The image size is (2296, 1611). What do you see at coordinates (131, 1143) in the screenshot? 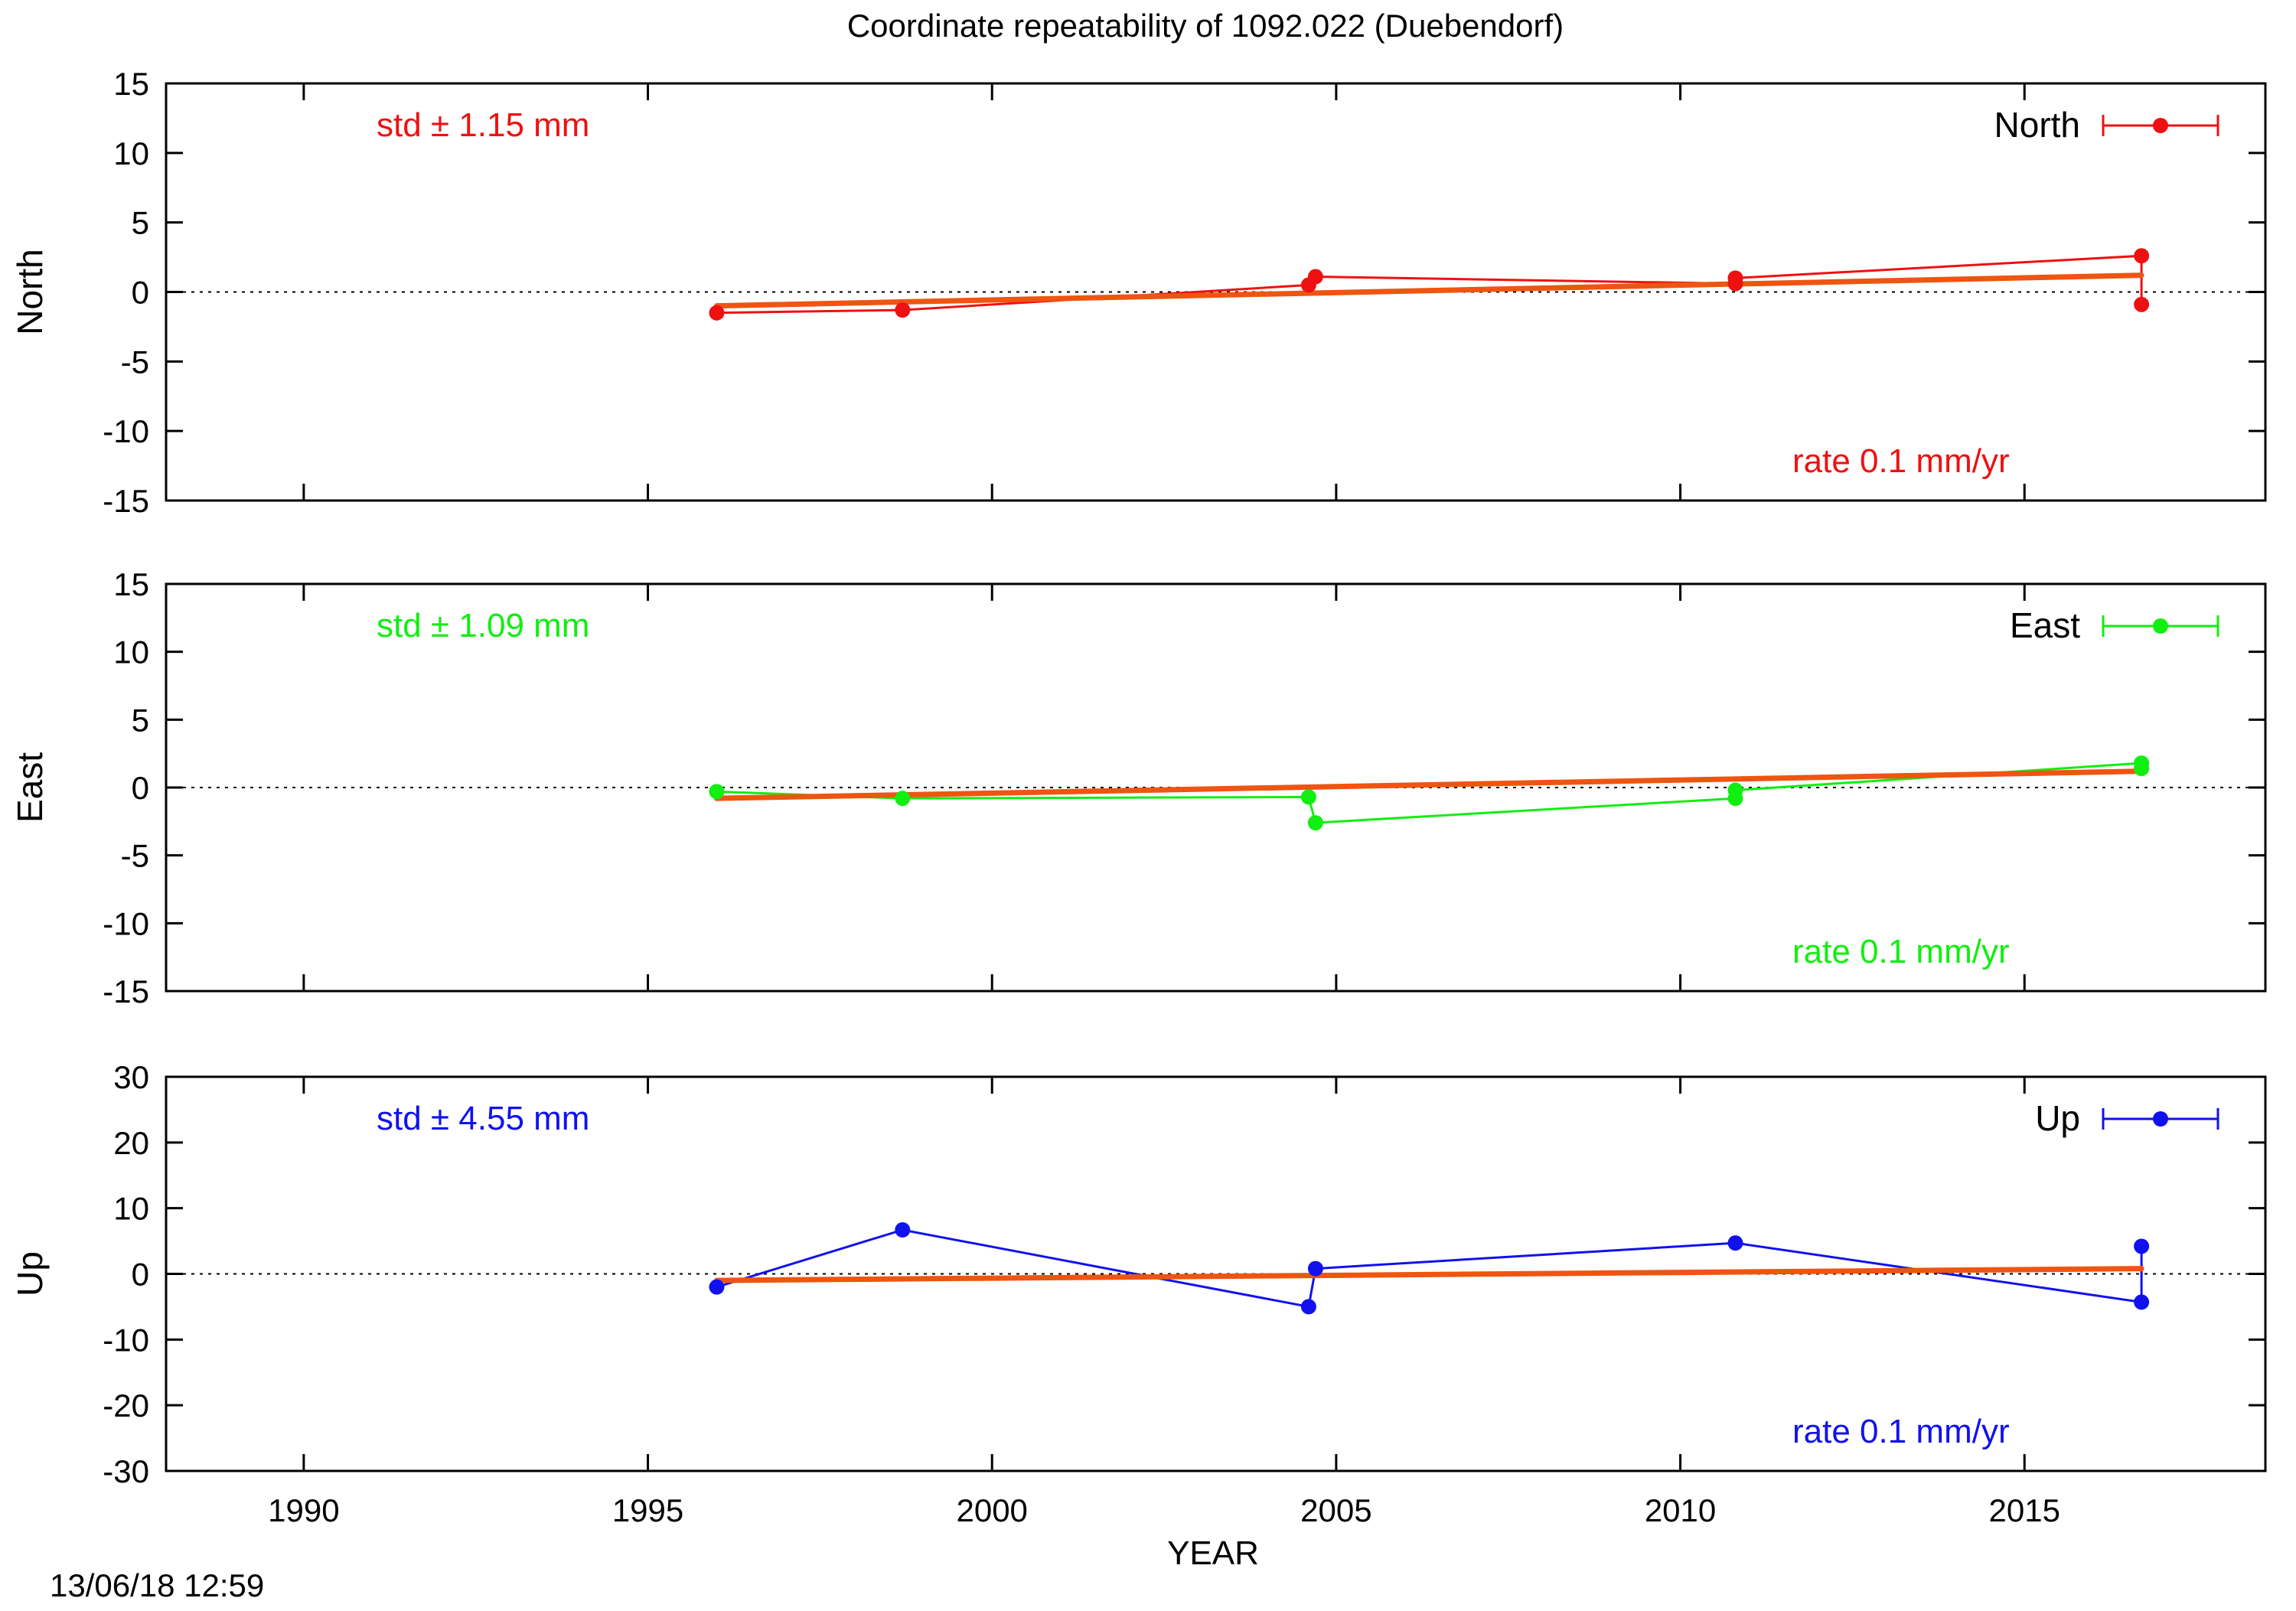
I see `y-tick-label: 20` at bounding box center [131, 1143].